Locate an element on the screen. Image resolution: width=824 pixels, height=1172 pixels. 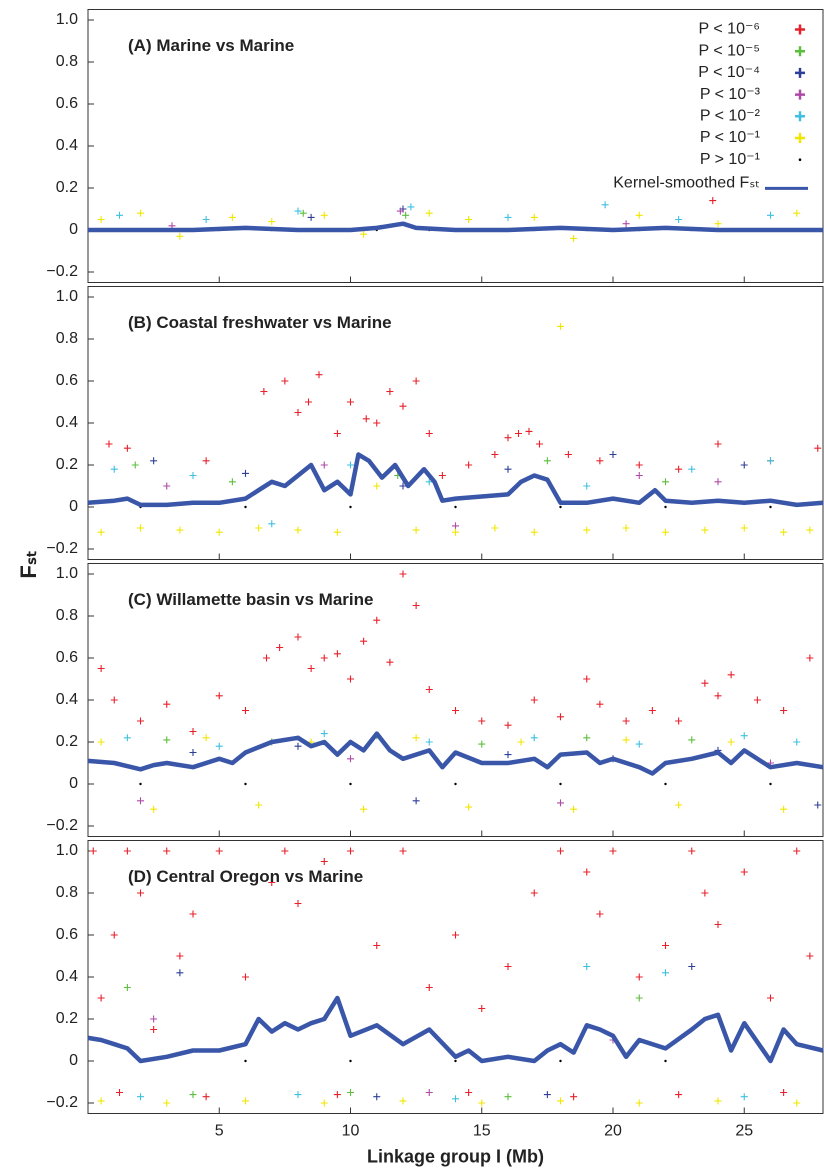
x-tick-label: 10 is located at coordinates (351, 1131).